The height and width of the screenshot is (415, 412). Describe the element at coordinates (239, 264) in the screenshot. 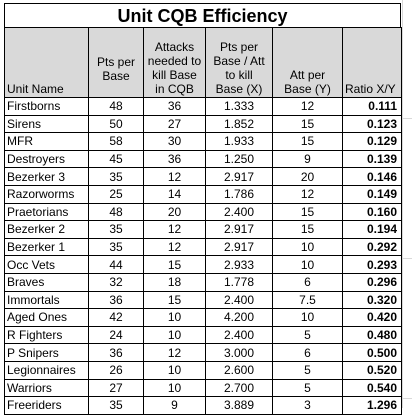

I see `cell-pts-per-att: 2.933` at that location.